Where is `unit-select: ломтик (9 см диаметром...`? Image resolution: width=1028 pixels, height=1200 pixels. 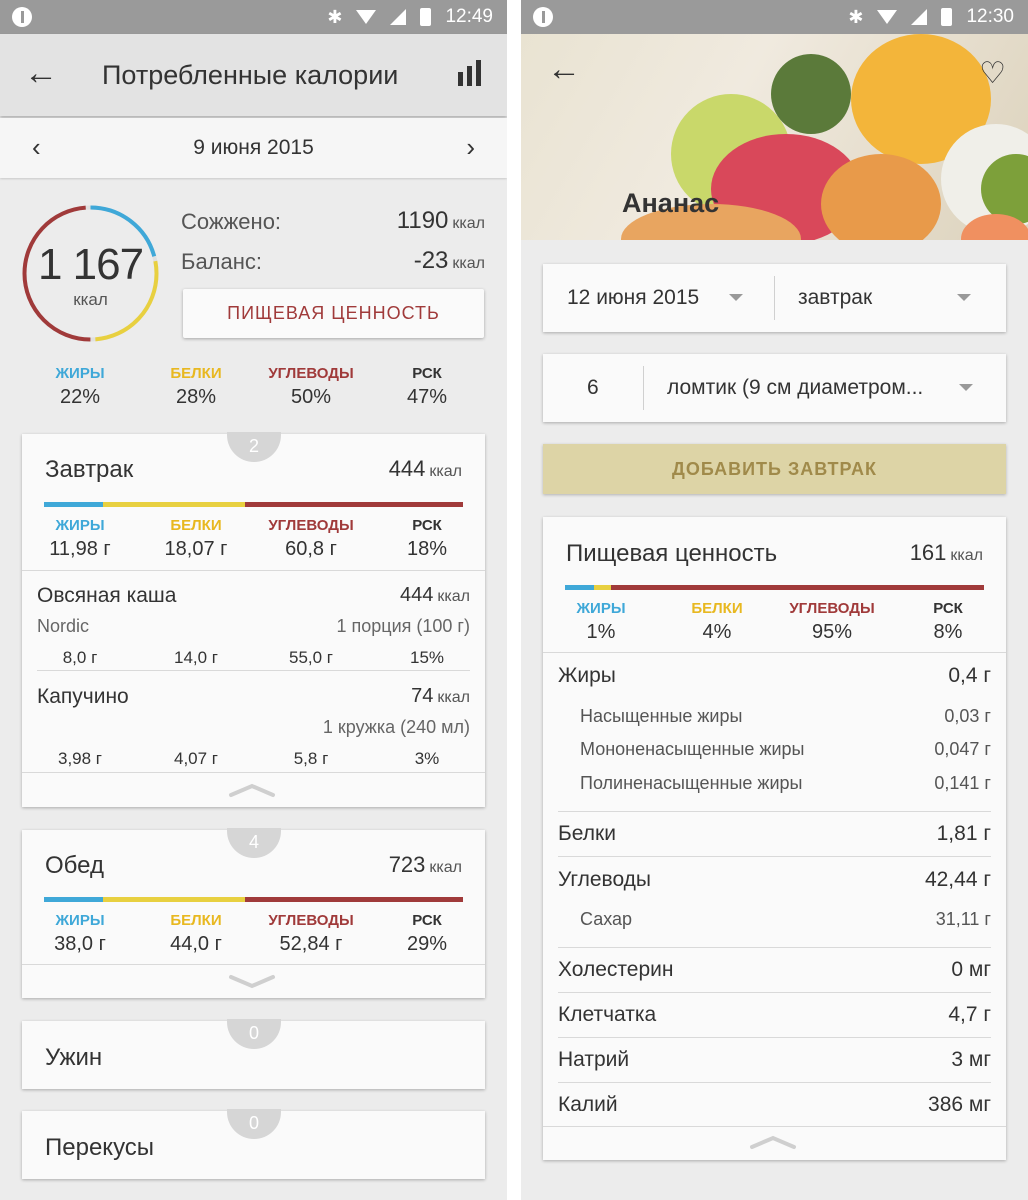
unit-select: ломтик (9 см диаметром... is located at coordinates (795, 387).